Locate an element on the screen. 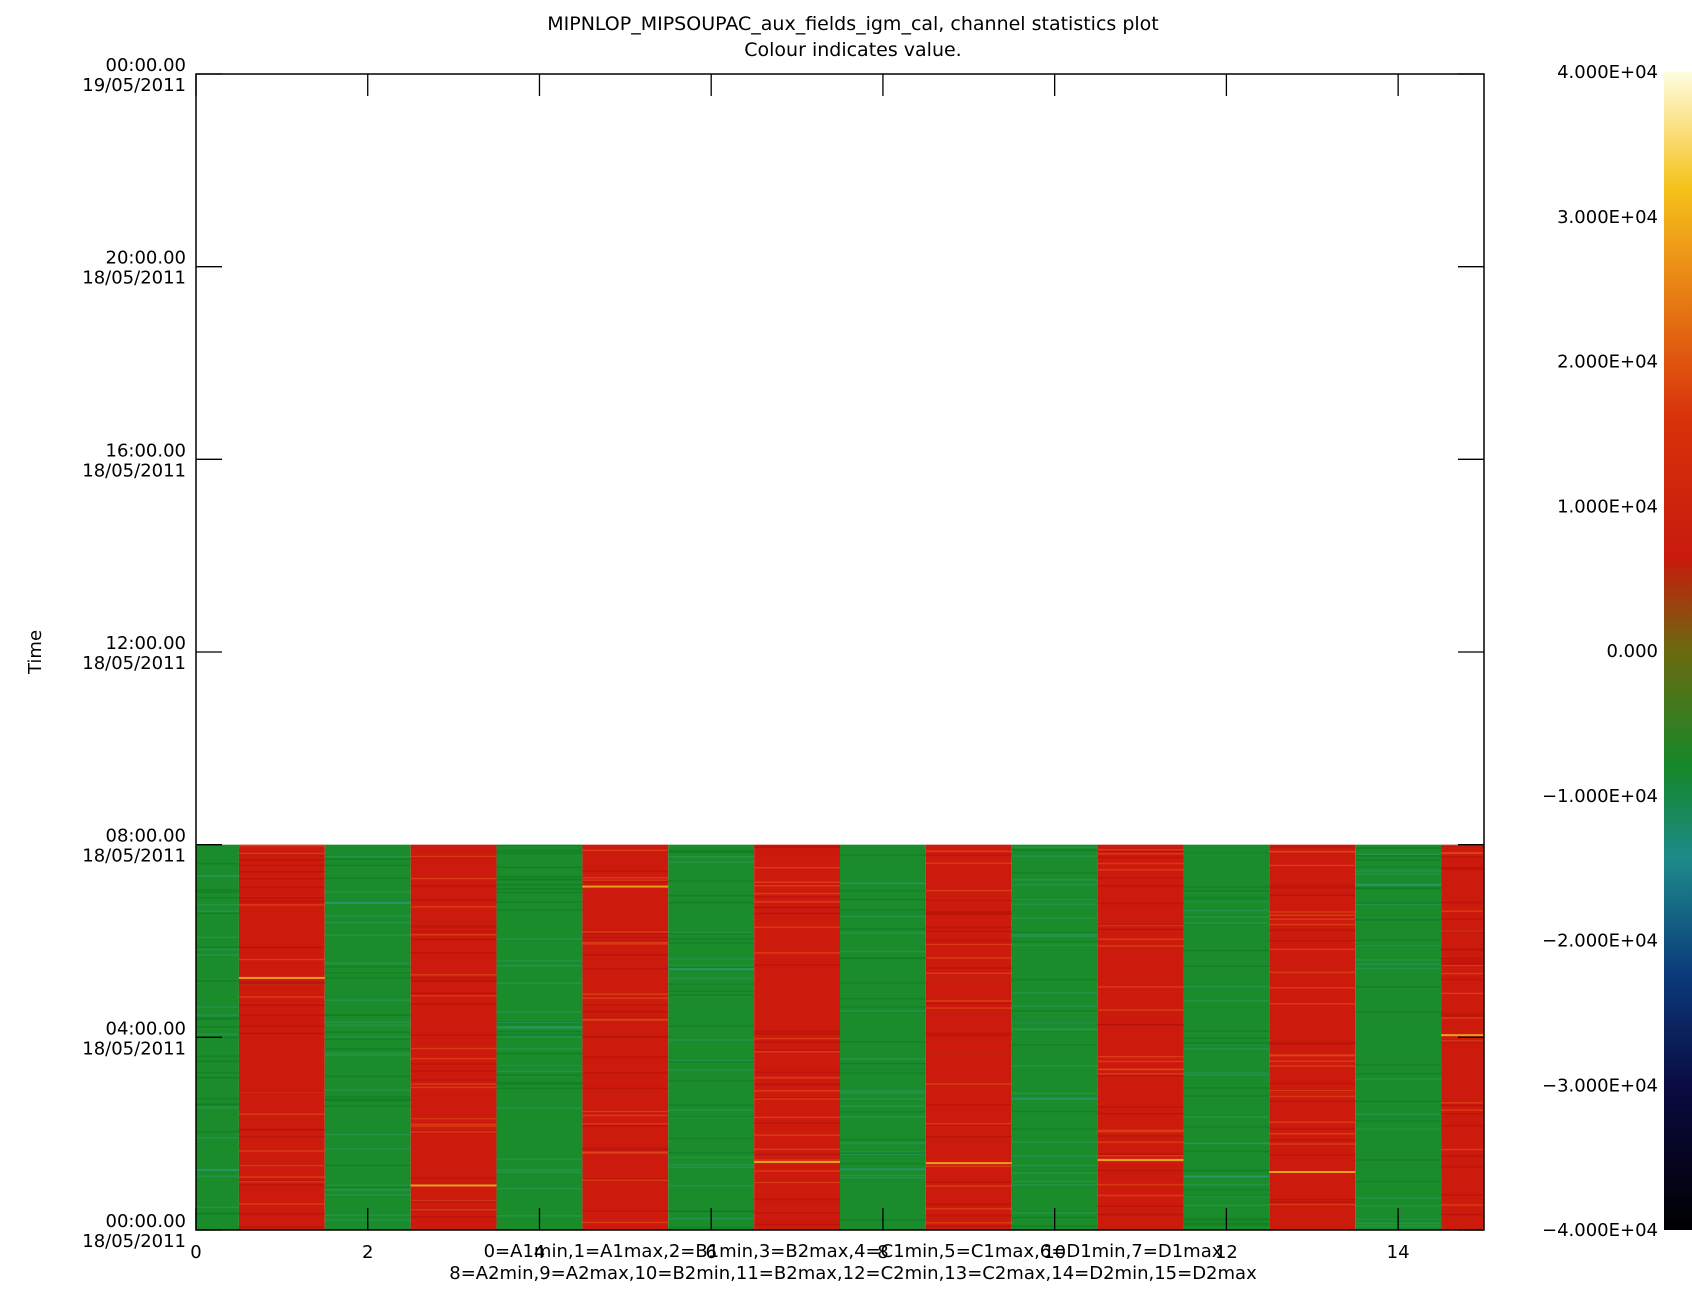 This screenshot has height=1314, width=1692. y-tick-time-label: 16:00.00 is located at coordinates (146, 450).